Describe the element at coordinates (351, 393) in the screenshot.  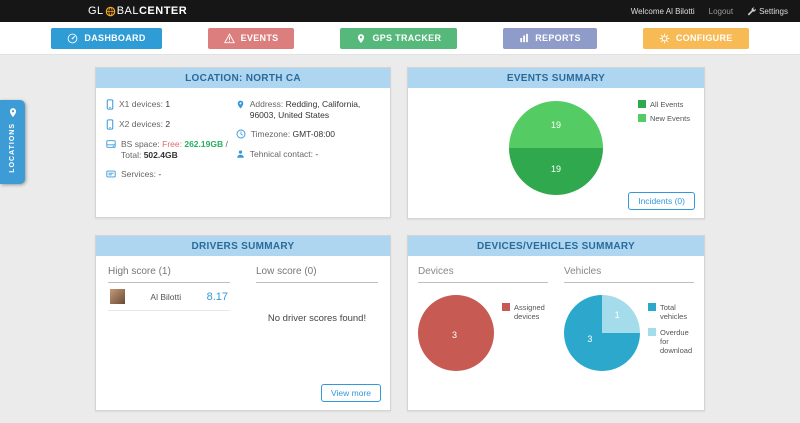
I see `view-more-button: View more` at that location.